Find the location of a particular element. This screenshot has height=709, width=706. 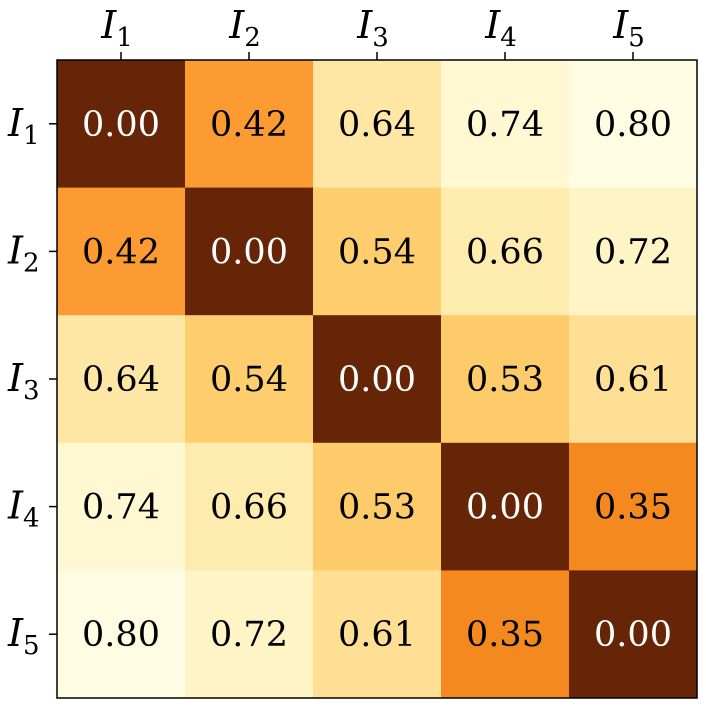

cell-value-r2-c1: 0.42 is located at coordinates (121, 252).